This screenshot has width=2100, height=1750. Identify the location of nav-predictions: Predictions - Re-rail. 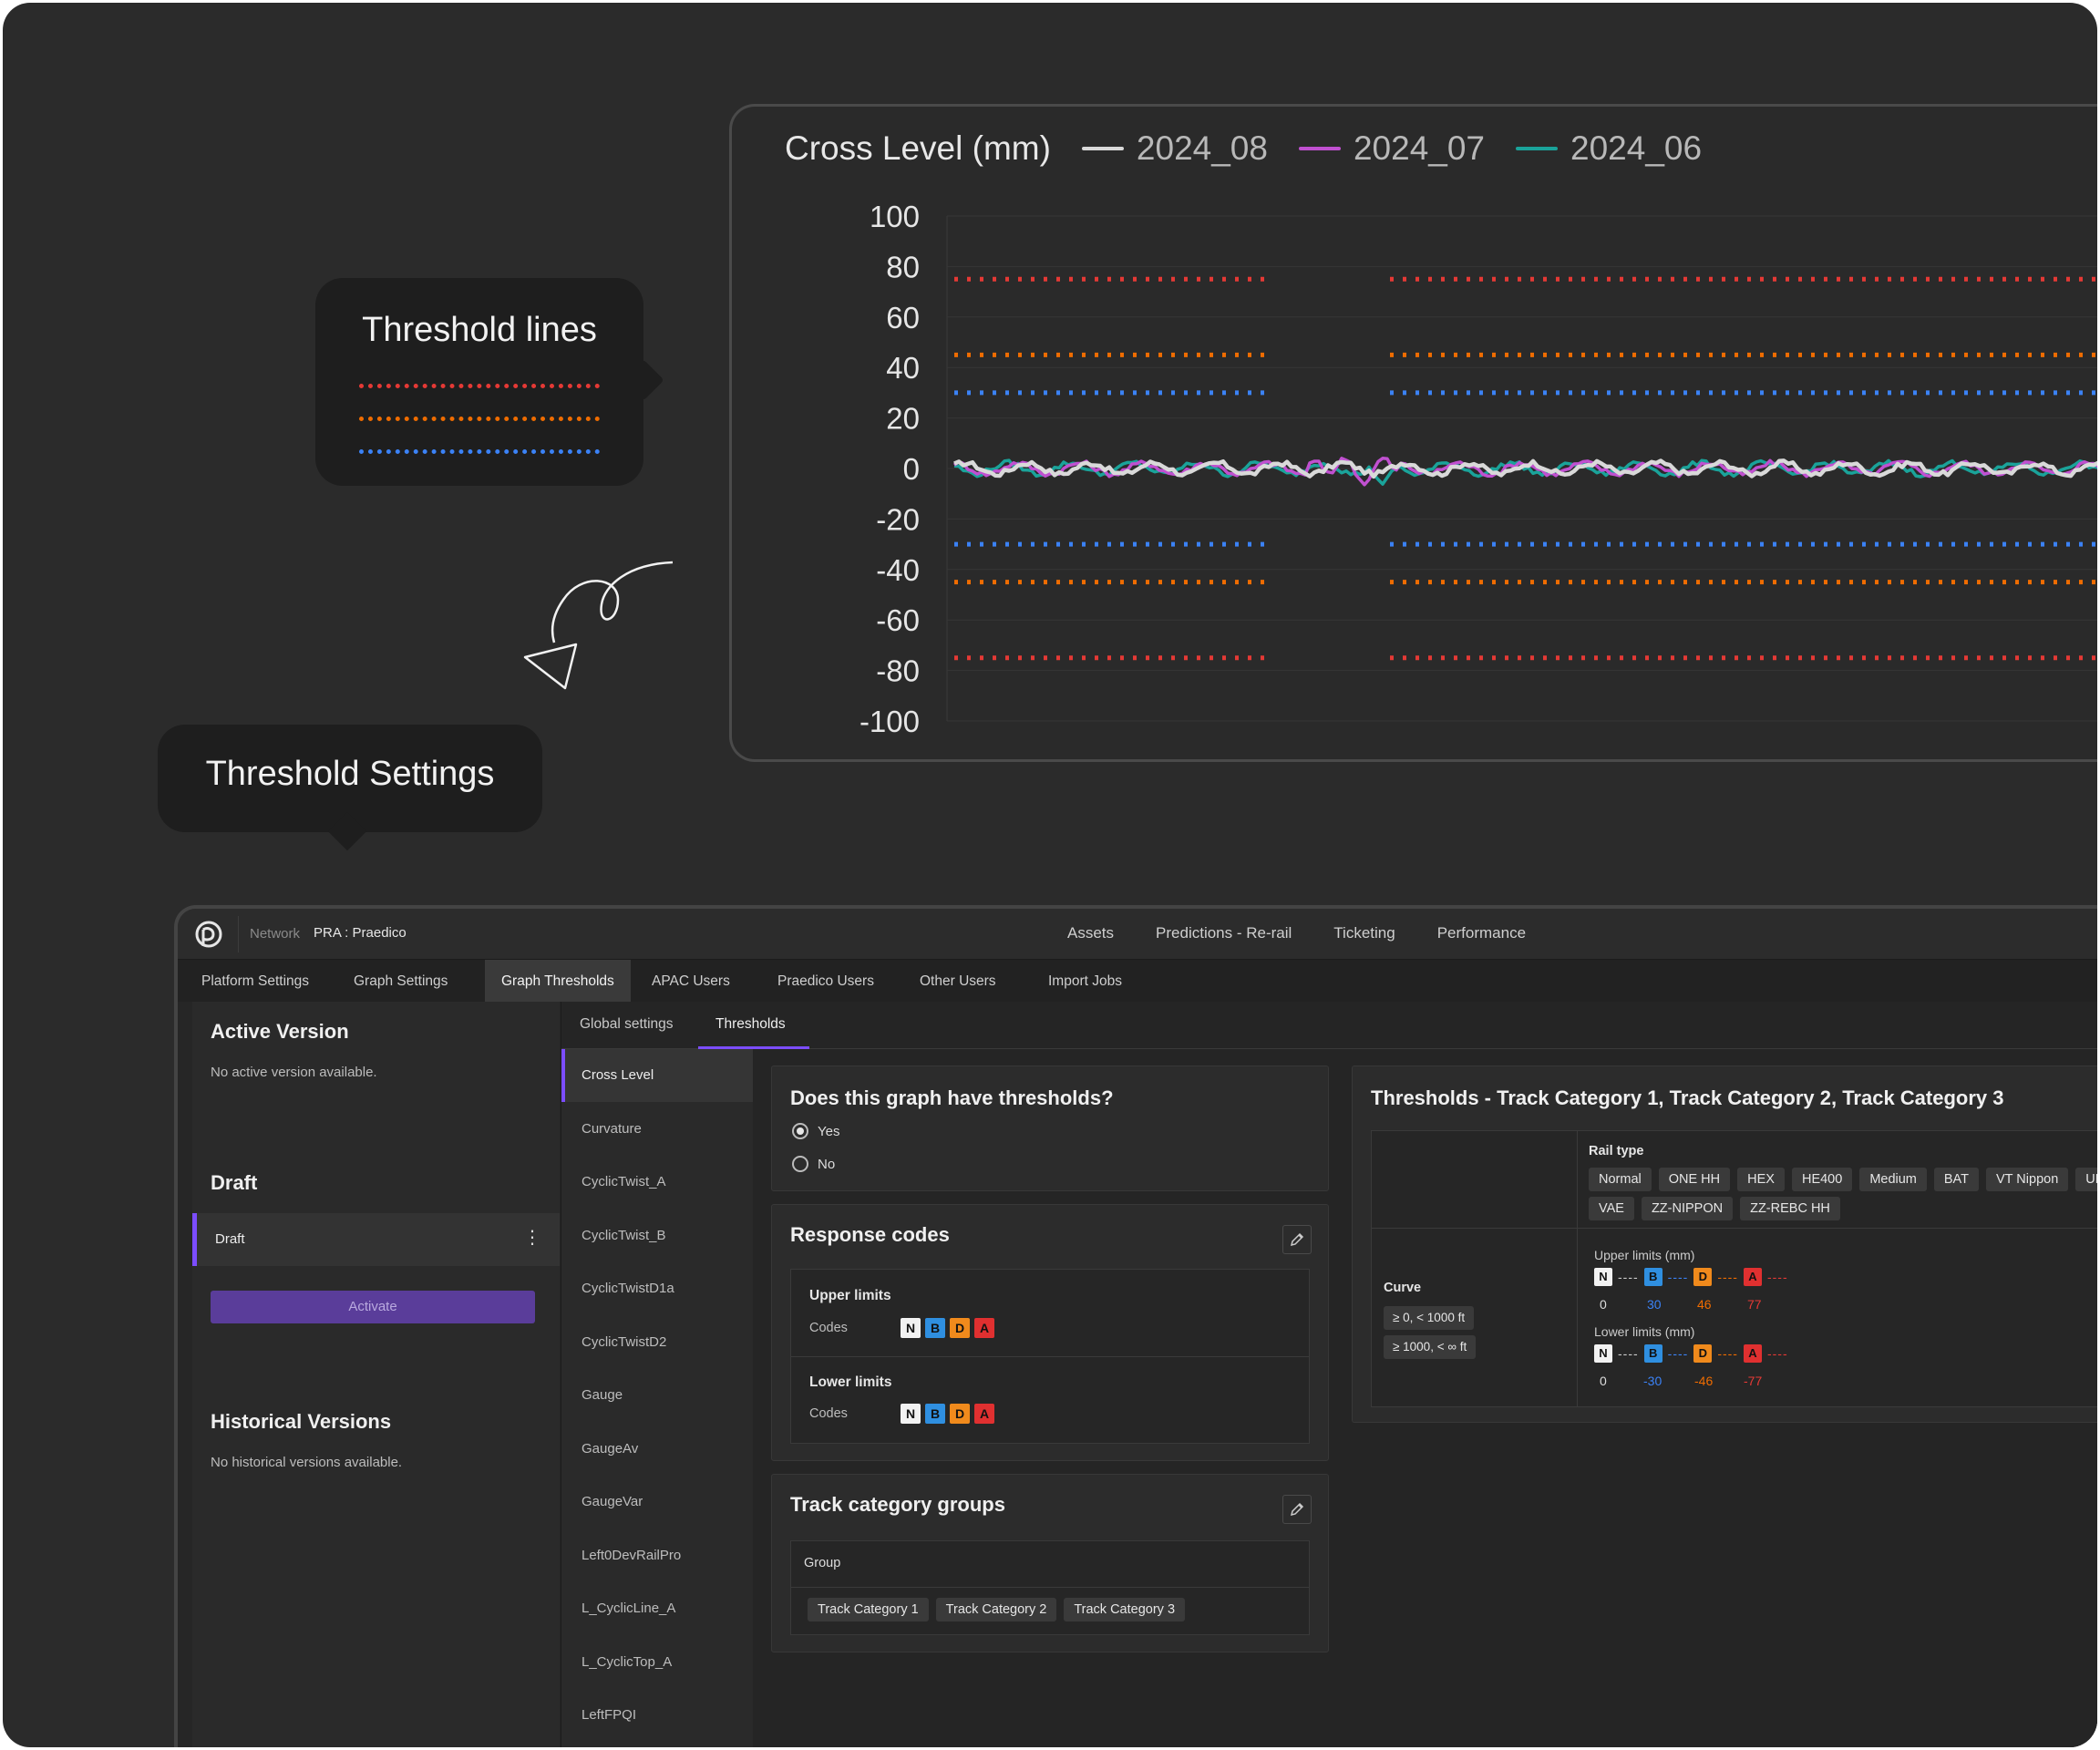
(1224, 933).